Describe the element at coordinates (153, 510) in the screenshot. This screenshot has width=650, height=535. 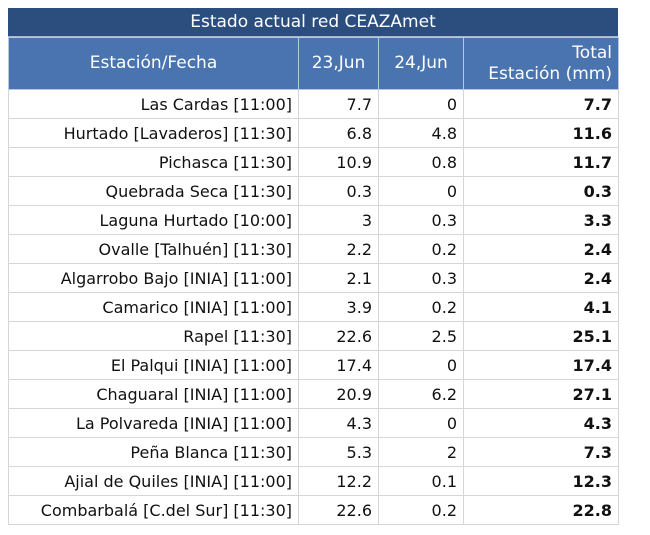
I see `station-name: Combarbalá [C.del Sur] [11:30]` at that location.